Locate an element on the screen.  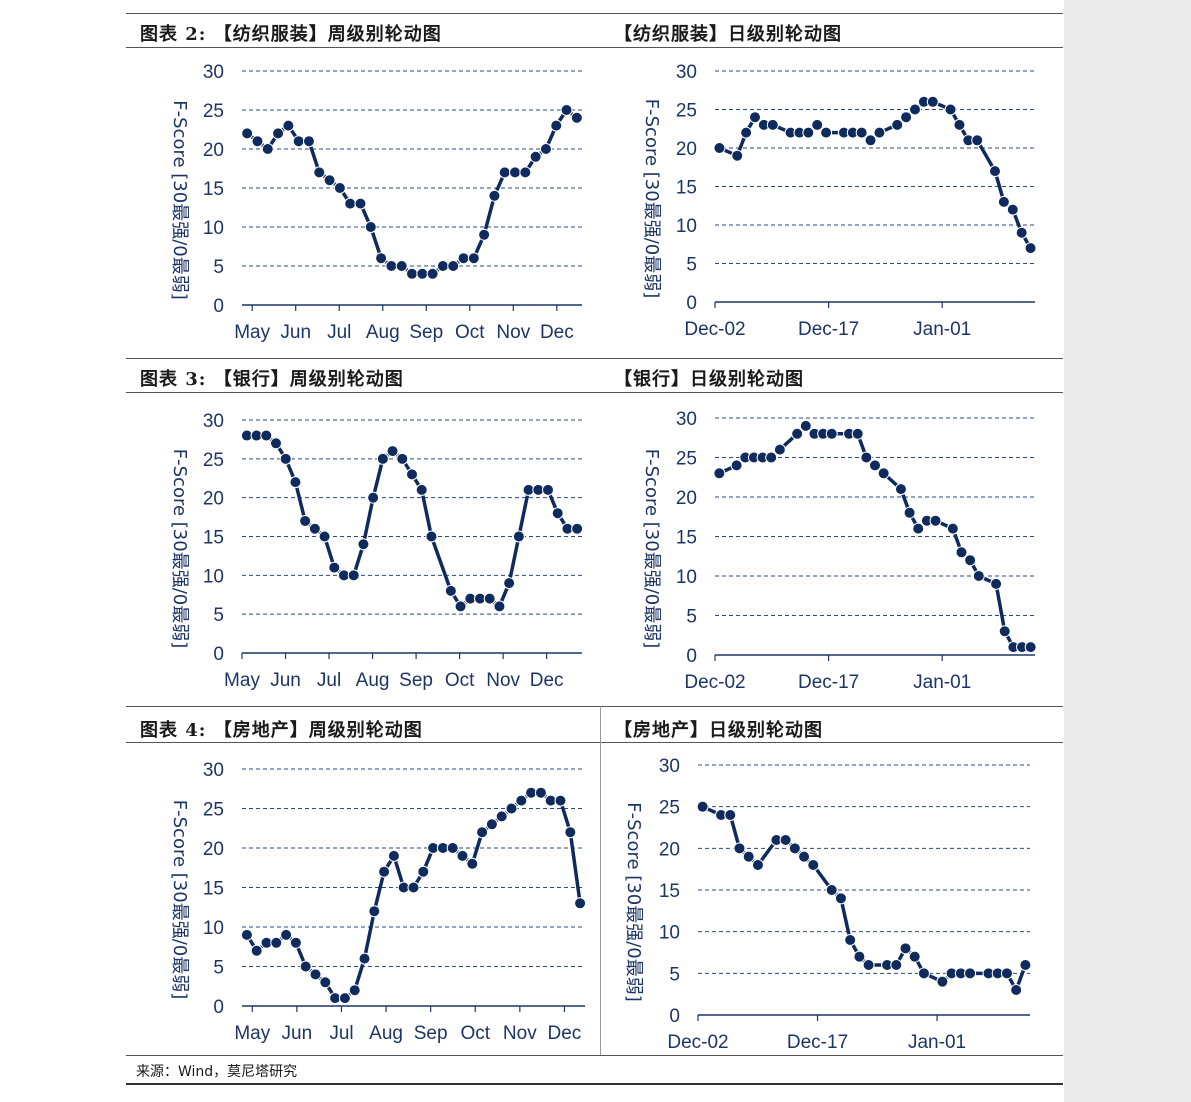
figure-2-weekly-title: 图表 2: 【纺织服装】周级别轮动图 is located at coordinates (291, 34).